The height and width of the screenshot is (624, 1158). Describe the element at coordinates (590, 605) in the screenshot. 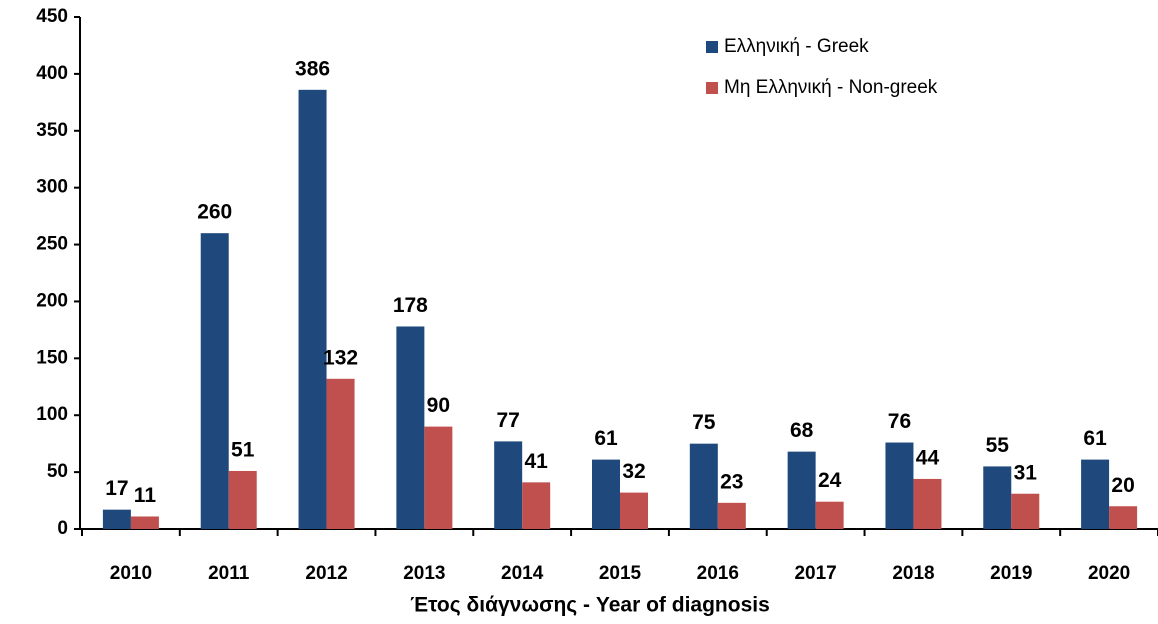

I see `x-axis-title: Έτος διάγνωσης - Year of diagnosis` at that location.